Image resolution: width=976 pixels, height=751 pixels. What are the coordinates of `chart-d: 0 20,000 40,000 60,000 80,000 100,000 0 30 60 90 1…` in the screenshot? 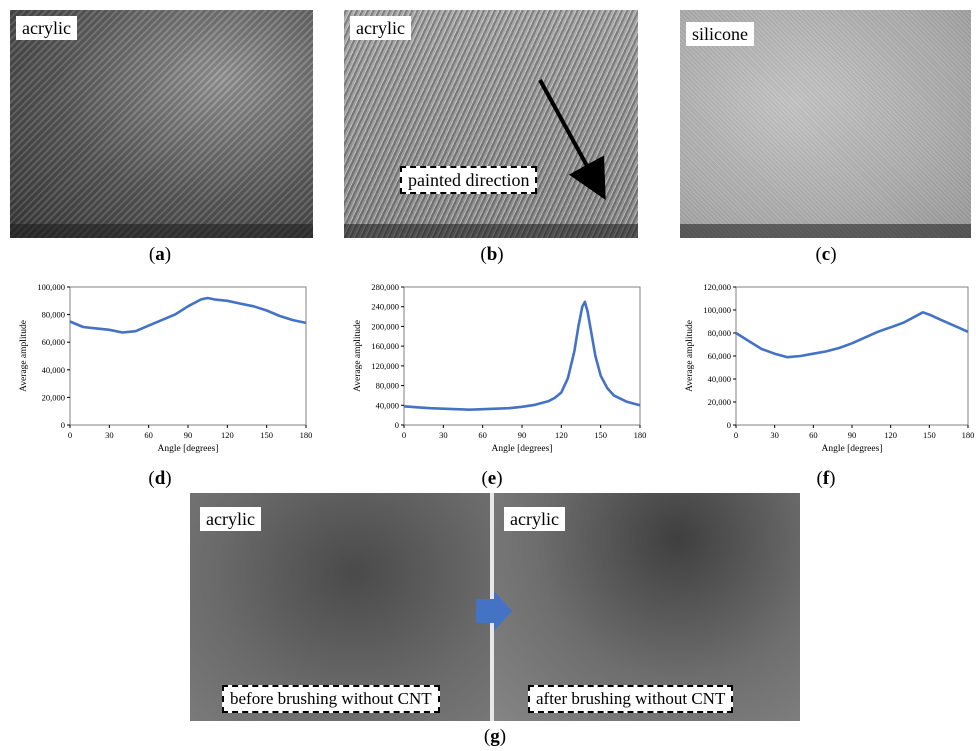 It's located at (166, 368).